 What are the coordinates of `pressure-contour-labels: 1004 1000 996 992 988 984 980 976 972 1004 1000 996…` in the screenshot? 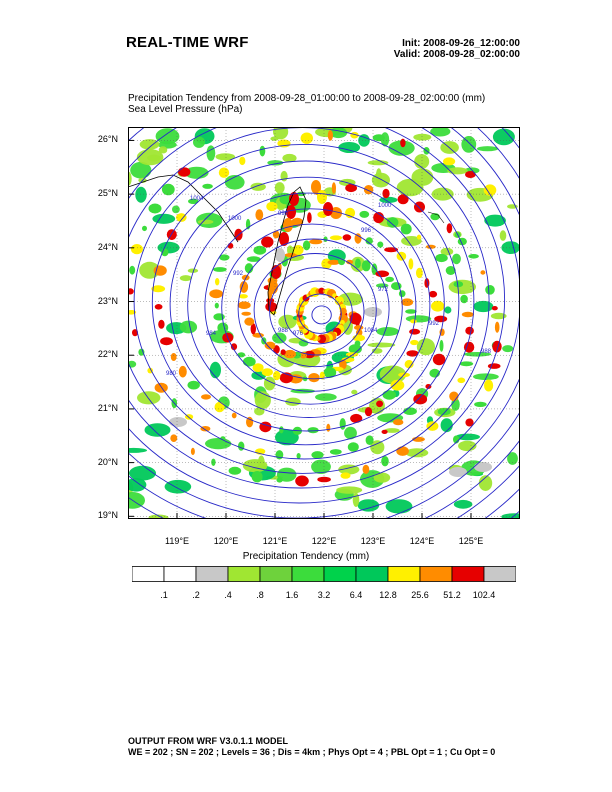 It's located at (329, 286).